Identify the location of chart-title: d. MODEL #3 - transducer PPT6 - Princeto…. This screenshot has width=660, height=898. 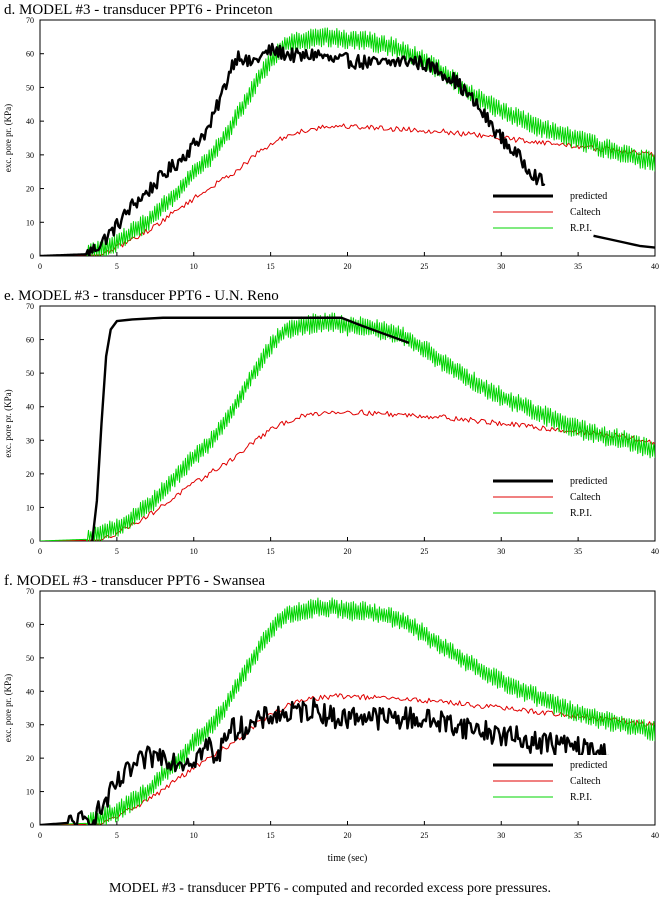
(138, 10).